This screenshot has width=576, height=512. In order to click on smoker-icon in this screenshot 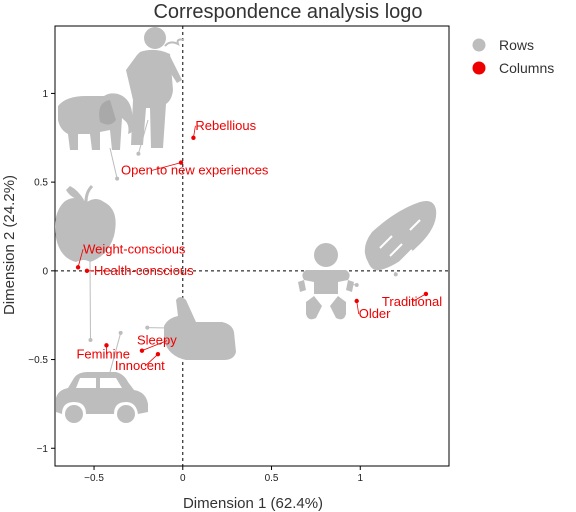, I will do `click(155, 87)`.